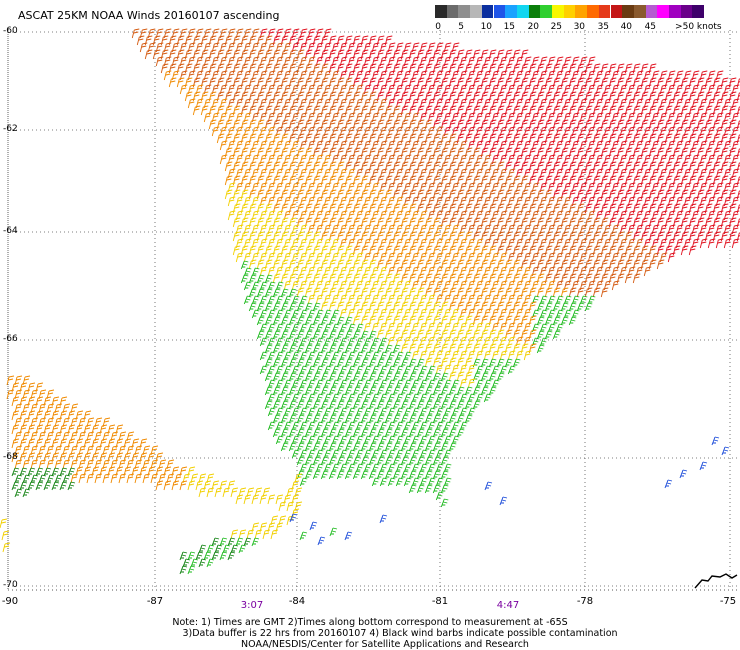  I want to click on longitude-label: -87, so click(155, 601).